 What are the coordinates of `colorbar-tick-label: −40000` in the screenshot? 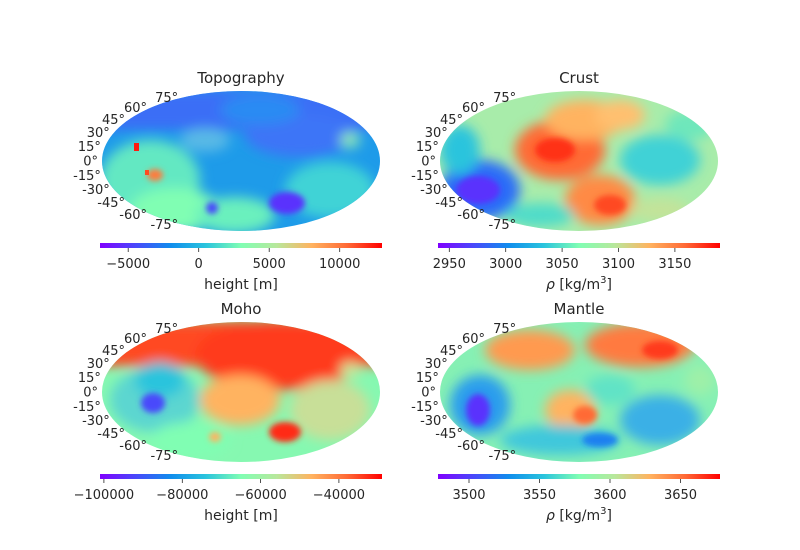 It's located at (339, 495).